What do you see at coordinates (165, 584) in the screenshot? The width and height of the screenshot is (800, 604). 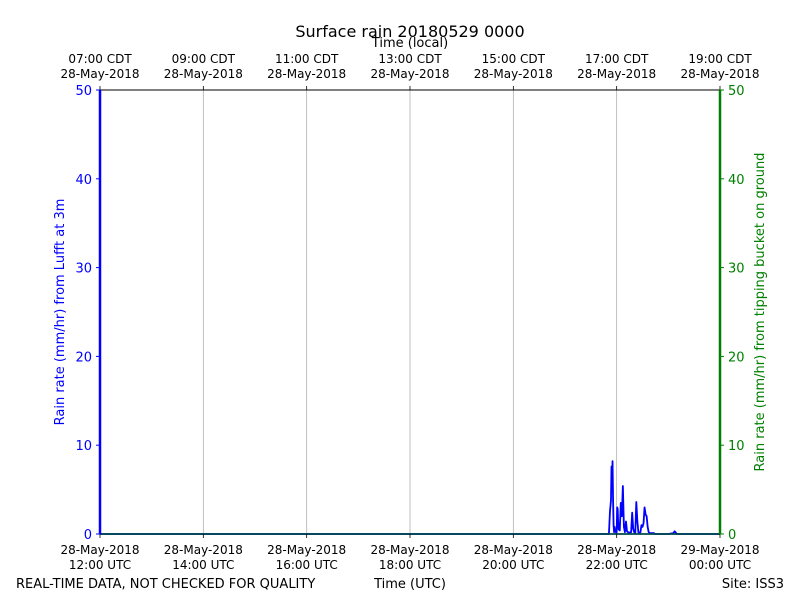 I see `footer-disclaimer: REAL-TIME DATA, NOT CHECKED FOR QUALITY` at bounding box center [165, 584].